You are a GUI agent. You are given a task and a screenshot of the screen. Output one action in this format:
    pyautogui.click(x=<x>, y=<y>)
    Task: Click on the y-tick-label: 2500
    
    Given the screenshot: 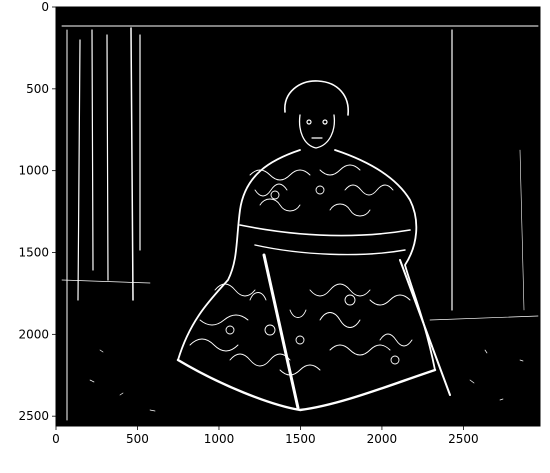 What is the action you would take?
    pyautogui.click(x=33, y=416)
    